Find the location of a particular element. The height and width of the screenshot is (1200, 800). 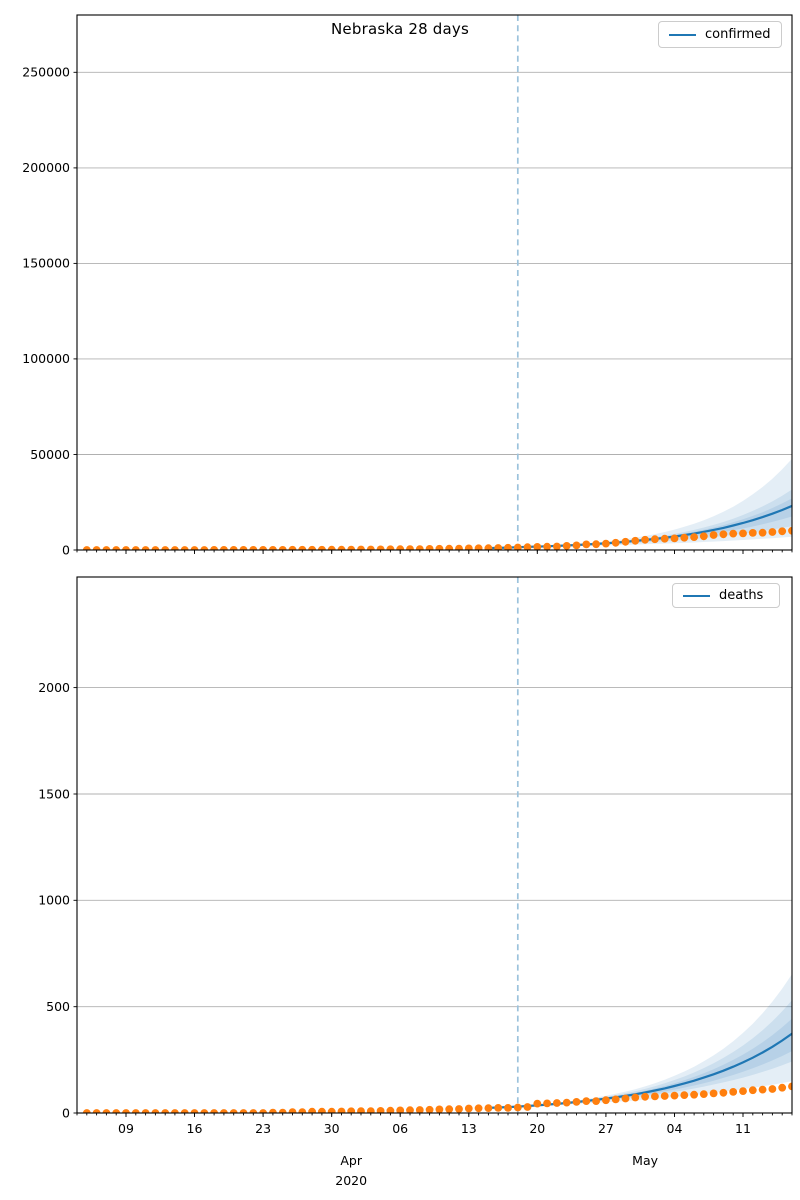

x-tick-label: 06 is located at coordinates (400, 1128).